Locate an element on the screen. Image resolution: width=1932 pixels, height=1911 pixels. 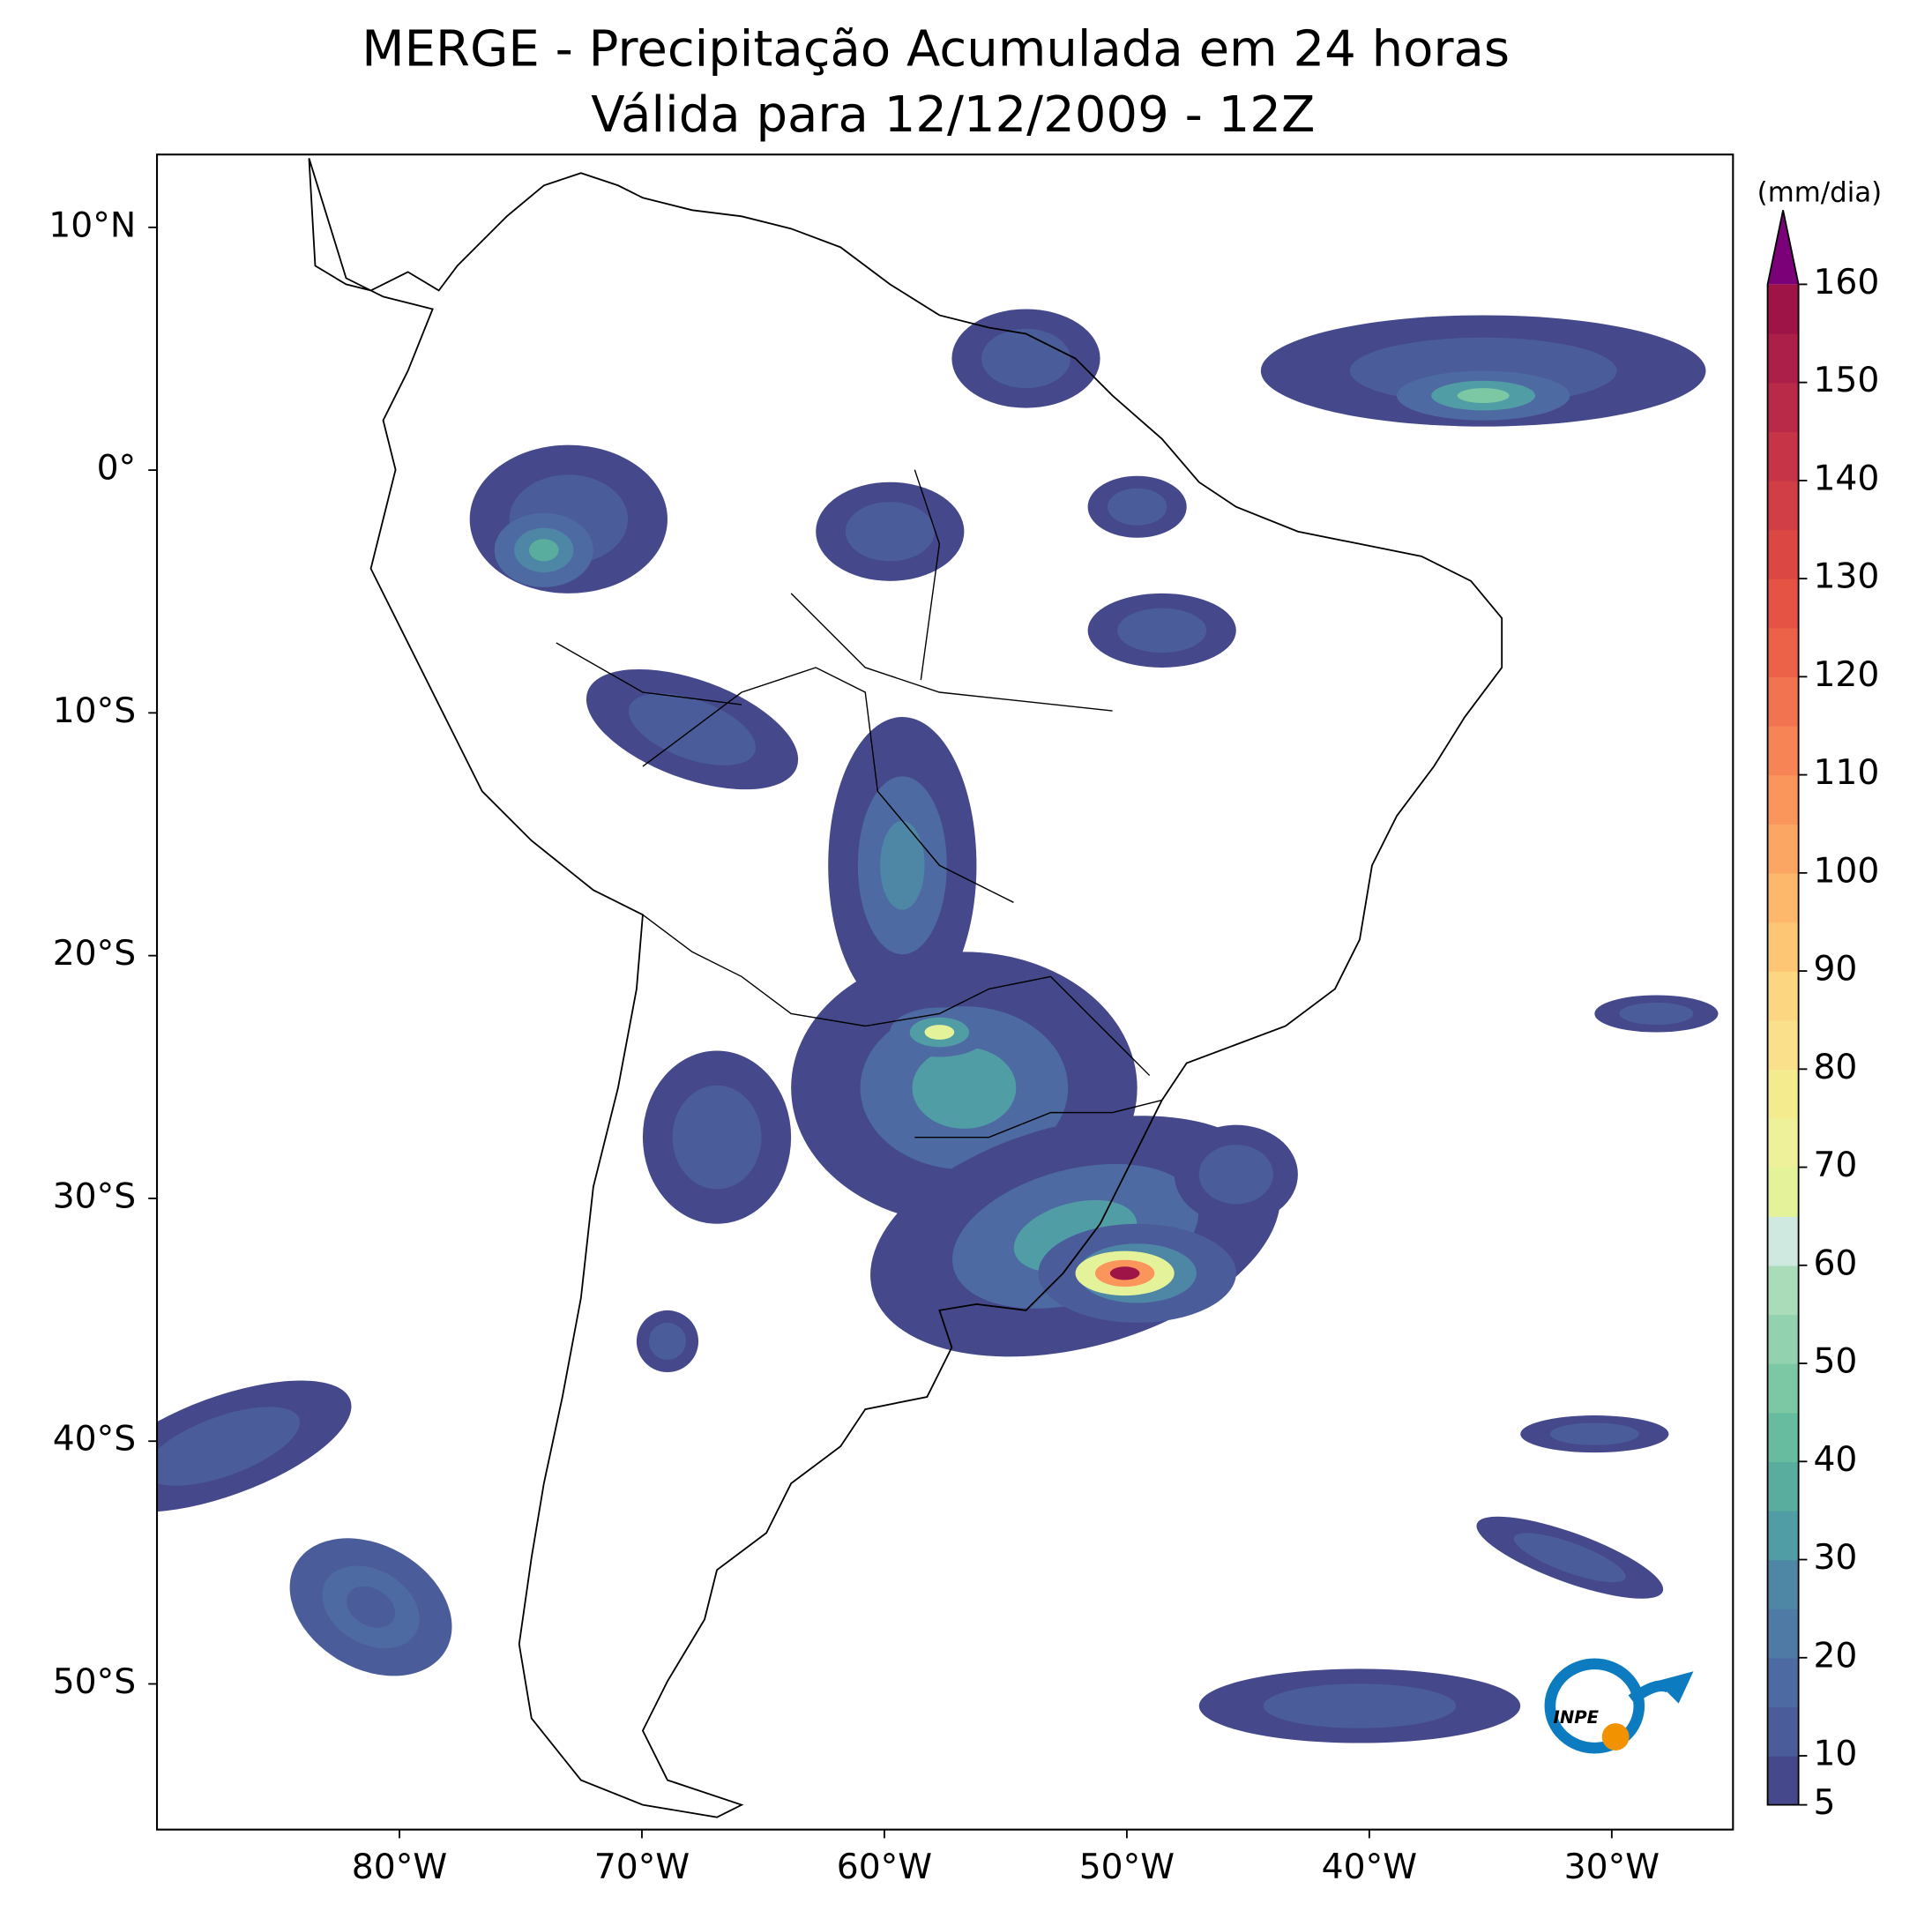
colorbar-tick-label: 130 is located at coordinates (1846, 577).